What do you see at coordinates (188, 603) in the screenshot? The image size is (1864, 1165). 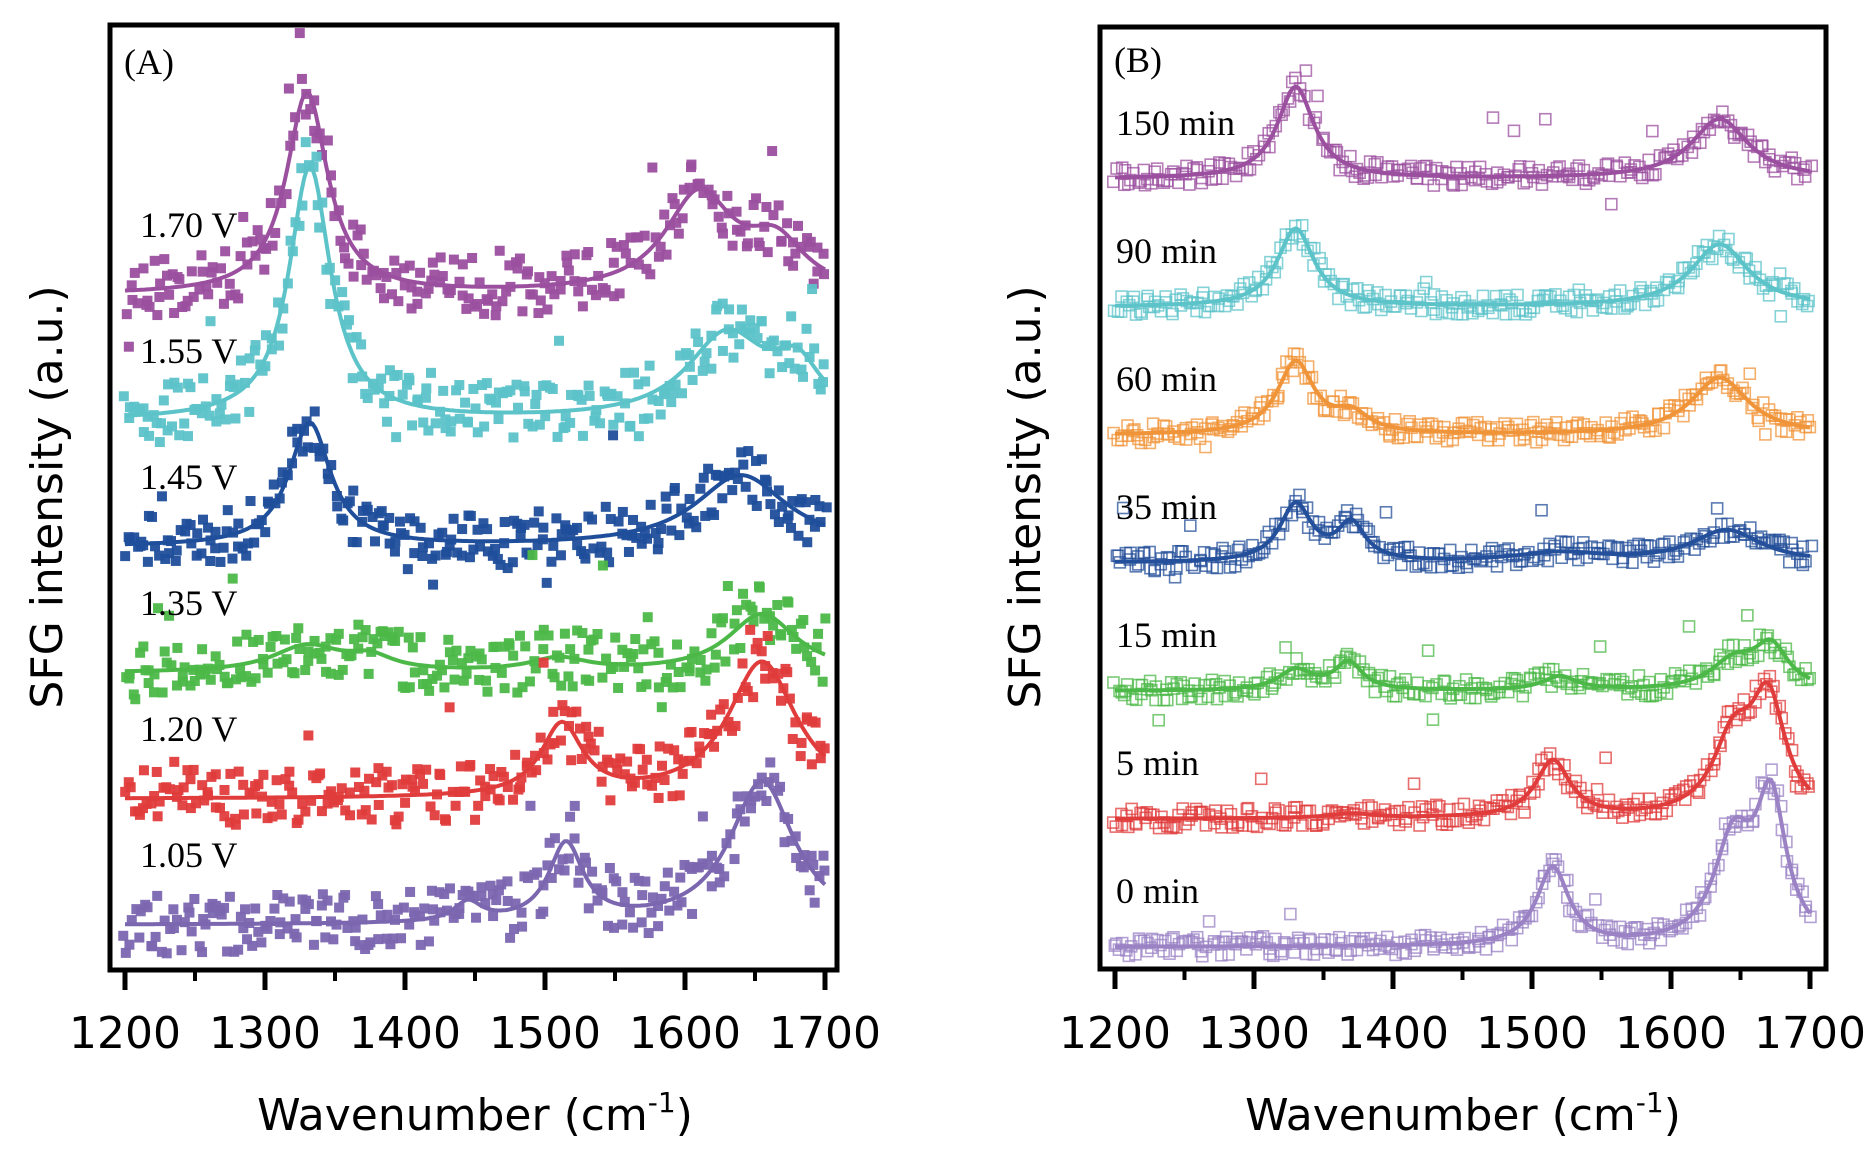 I see `series-label: 1.35 V` at bounding box center [188, 603].